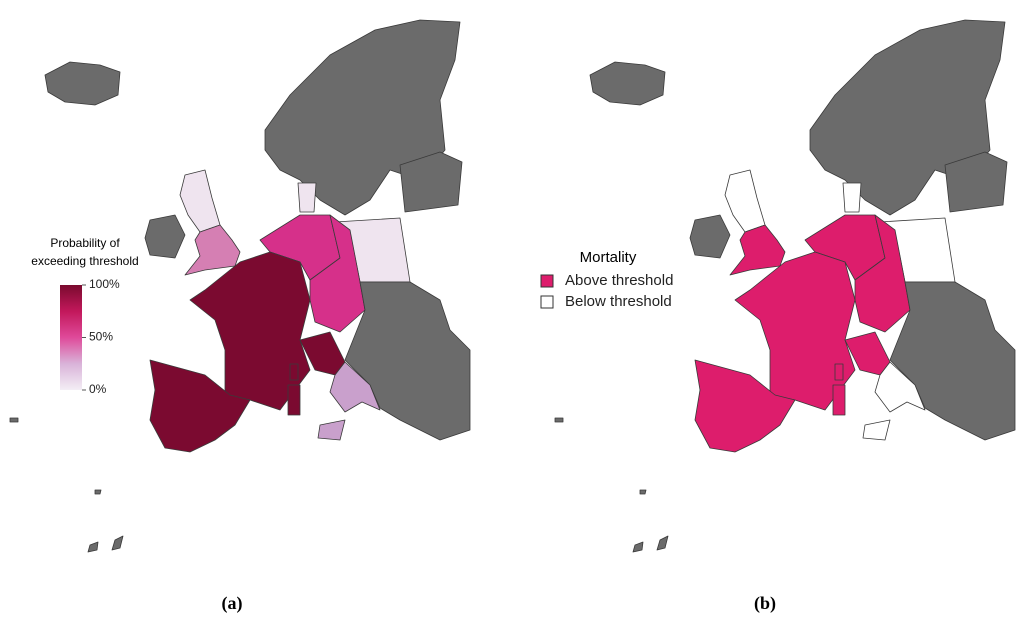 Image resolution: width=1024 pixels, height=628 pixels. What do you see at coordinates (104, 284) in the screenshot?
I see `legend-tick-label: 100%` at bounding box center [104, 284].